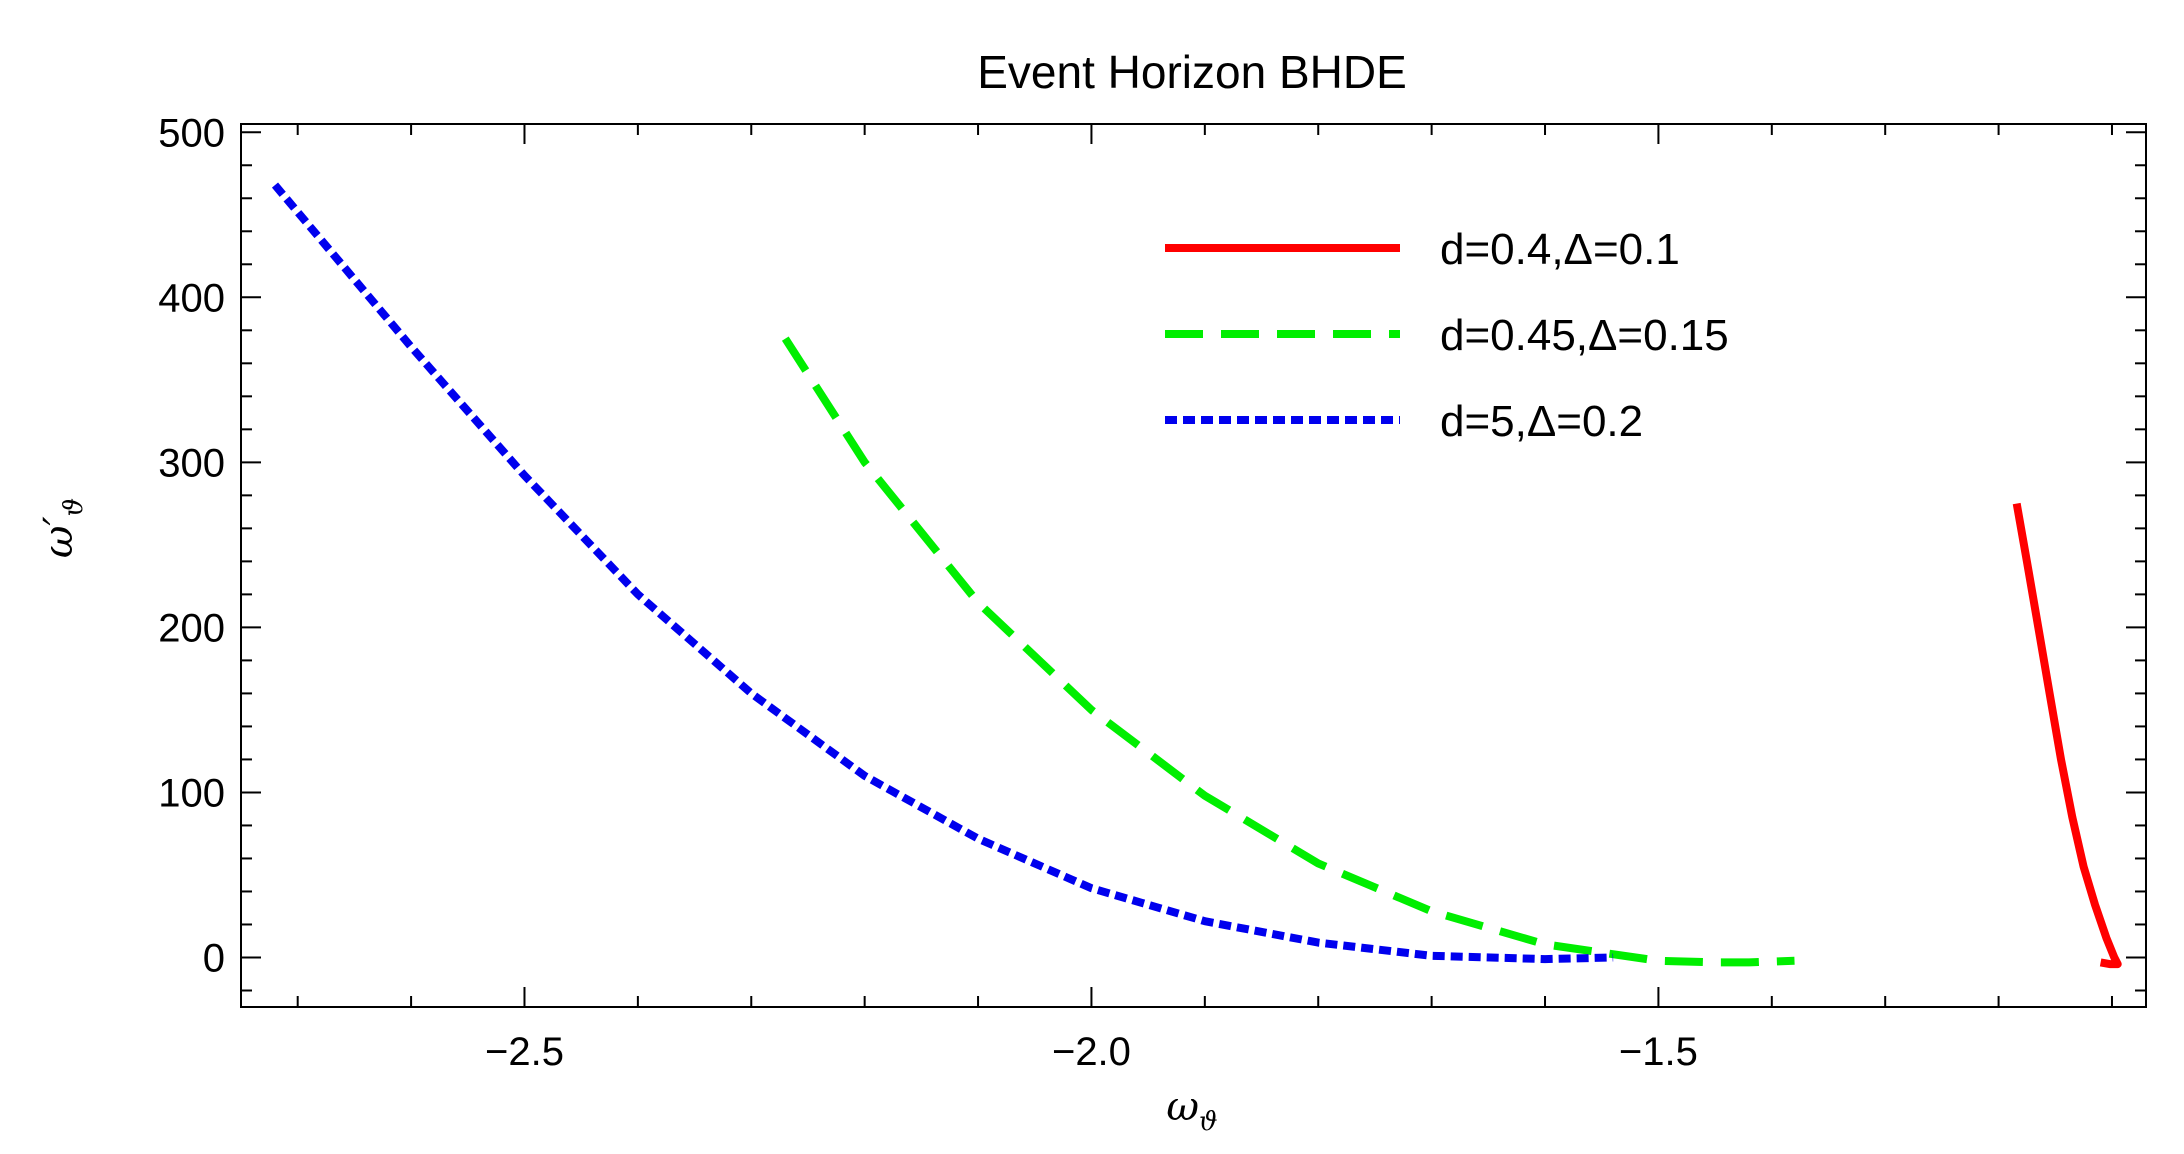  I want to click on legend-label-blue: d=5,Δ=0.2, so click(1541, 421).